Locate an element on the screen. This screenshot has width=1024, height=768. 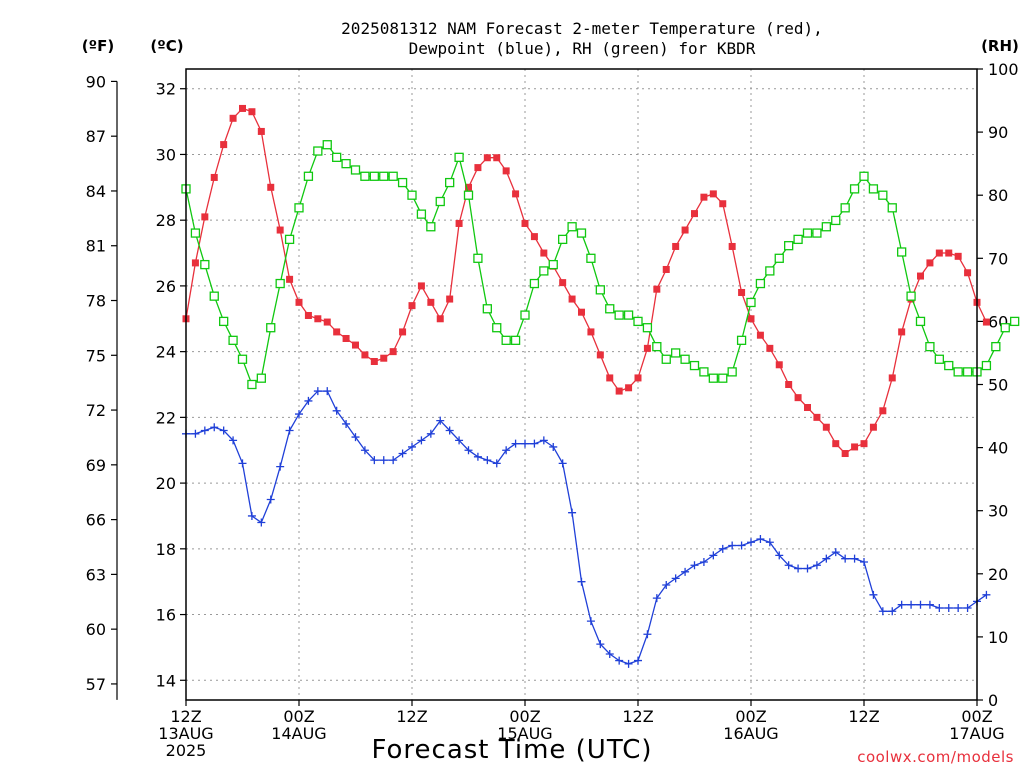
x-tick-label: 00Z is located at coordinates (524, 716).